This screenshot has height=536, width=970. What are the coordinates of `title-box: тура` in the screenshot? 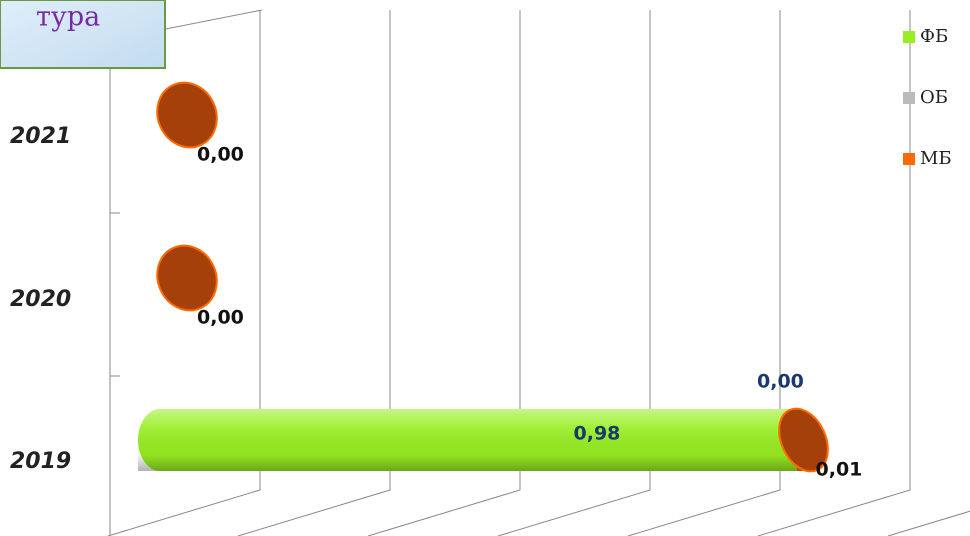 It's located at (83, 34).